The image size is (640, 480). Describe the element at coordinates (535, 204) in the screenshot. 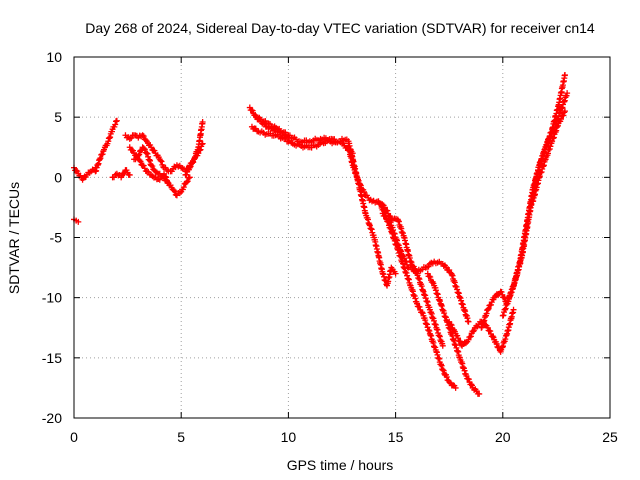

I see `series-arc-u` at that location.